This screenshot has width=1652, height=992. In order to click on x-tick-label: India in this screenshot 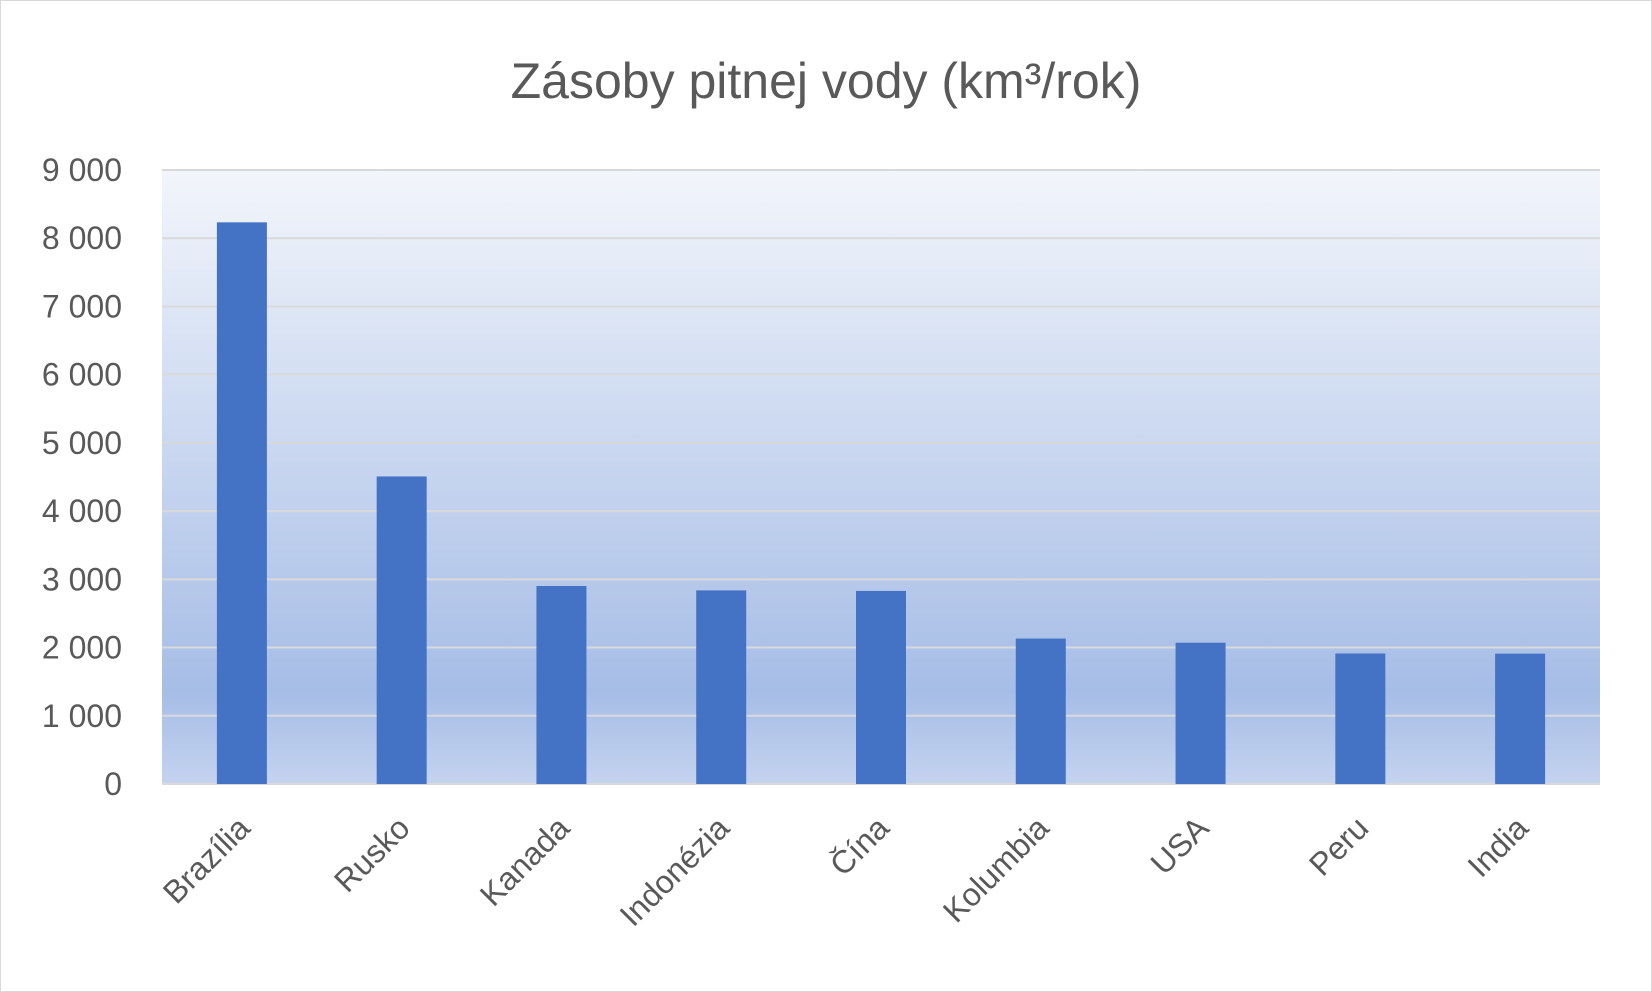, I will do `click(1498, 846)`.